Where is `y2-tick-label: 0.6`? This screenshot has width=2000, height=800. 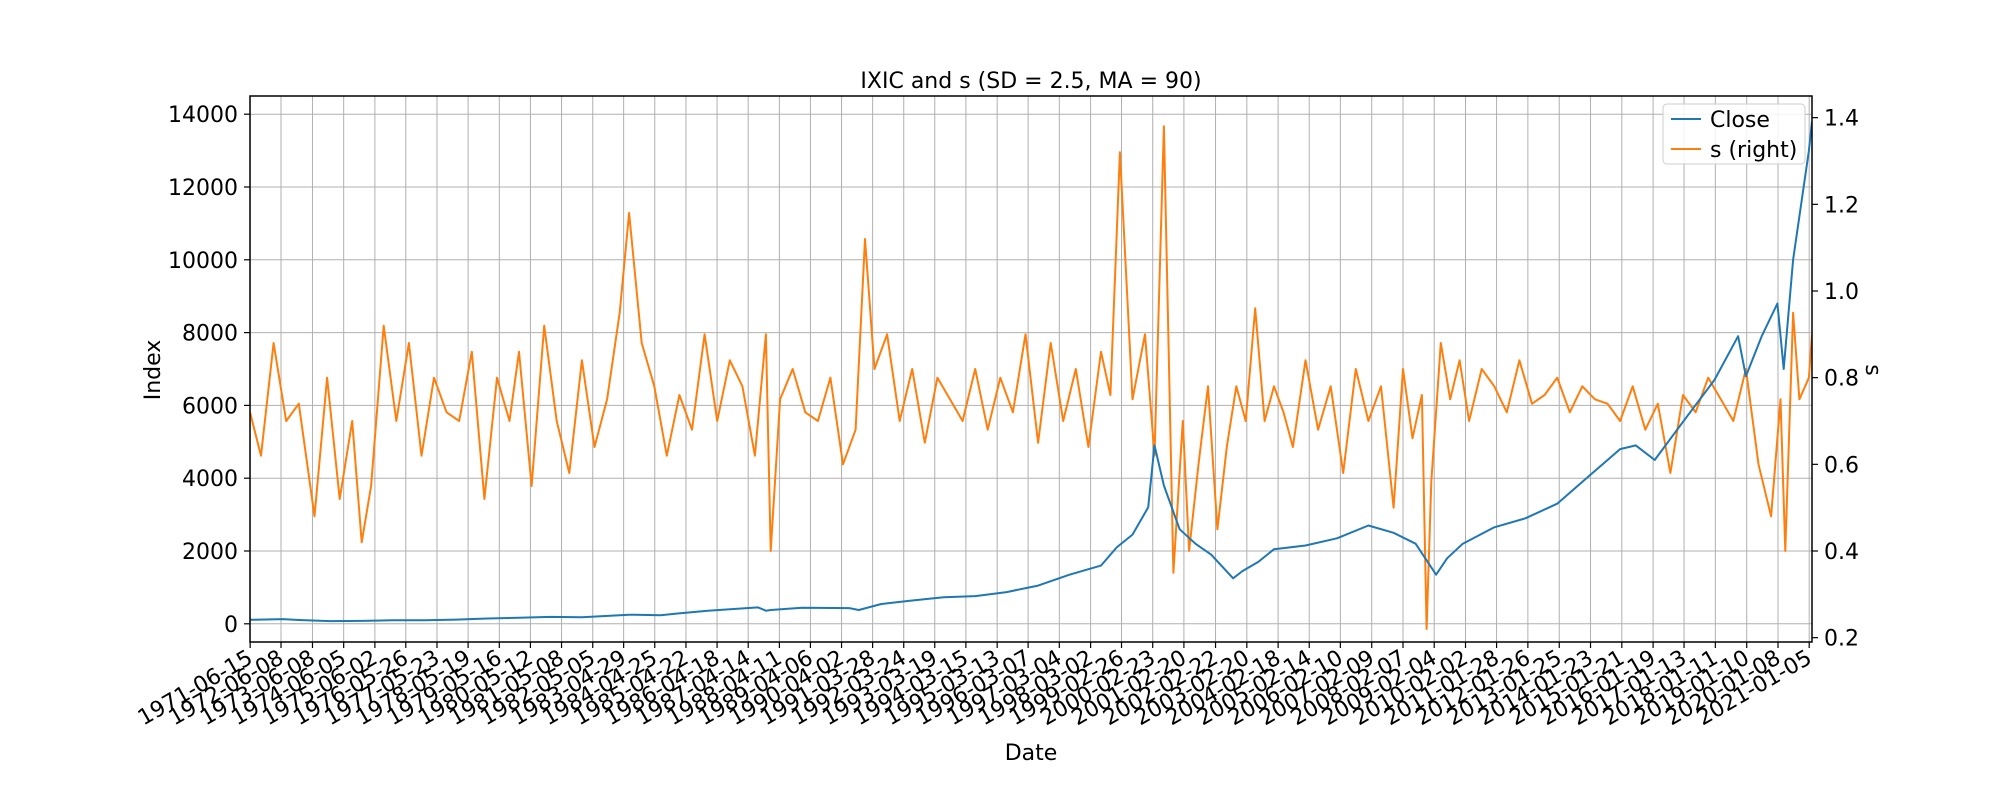 y2-tick-label: 0.6 is located at coordinates (1841, 465).